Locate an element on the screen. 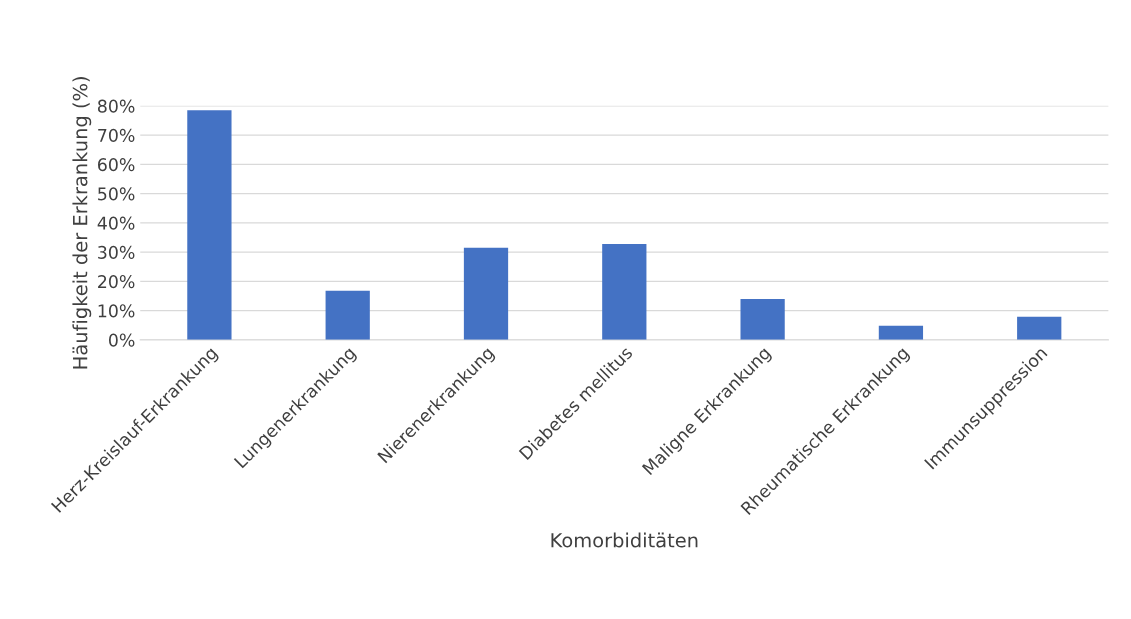  y-tick-label: 70% is located at coordinates (116, 135).